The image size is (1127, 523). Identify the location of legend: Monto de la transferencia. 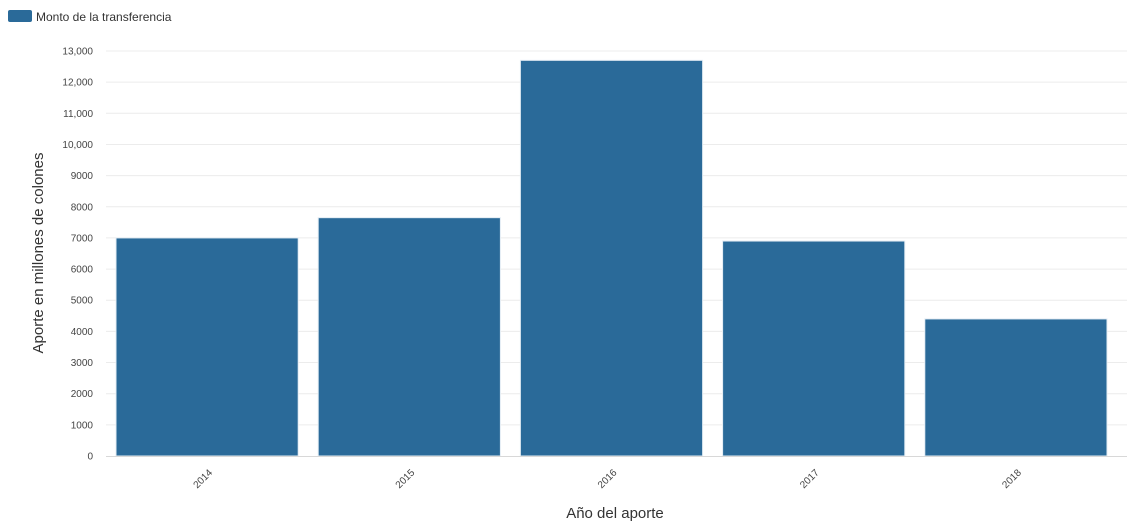
(90, 17).